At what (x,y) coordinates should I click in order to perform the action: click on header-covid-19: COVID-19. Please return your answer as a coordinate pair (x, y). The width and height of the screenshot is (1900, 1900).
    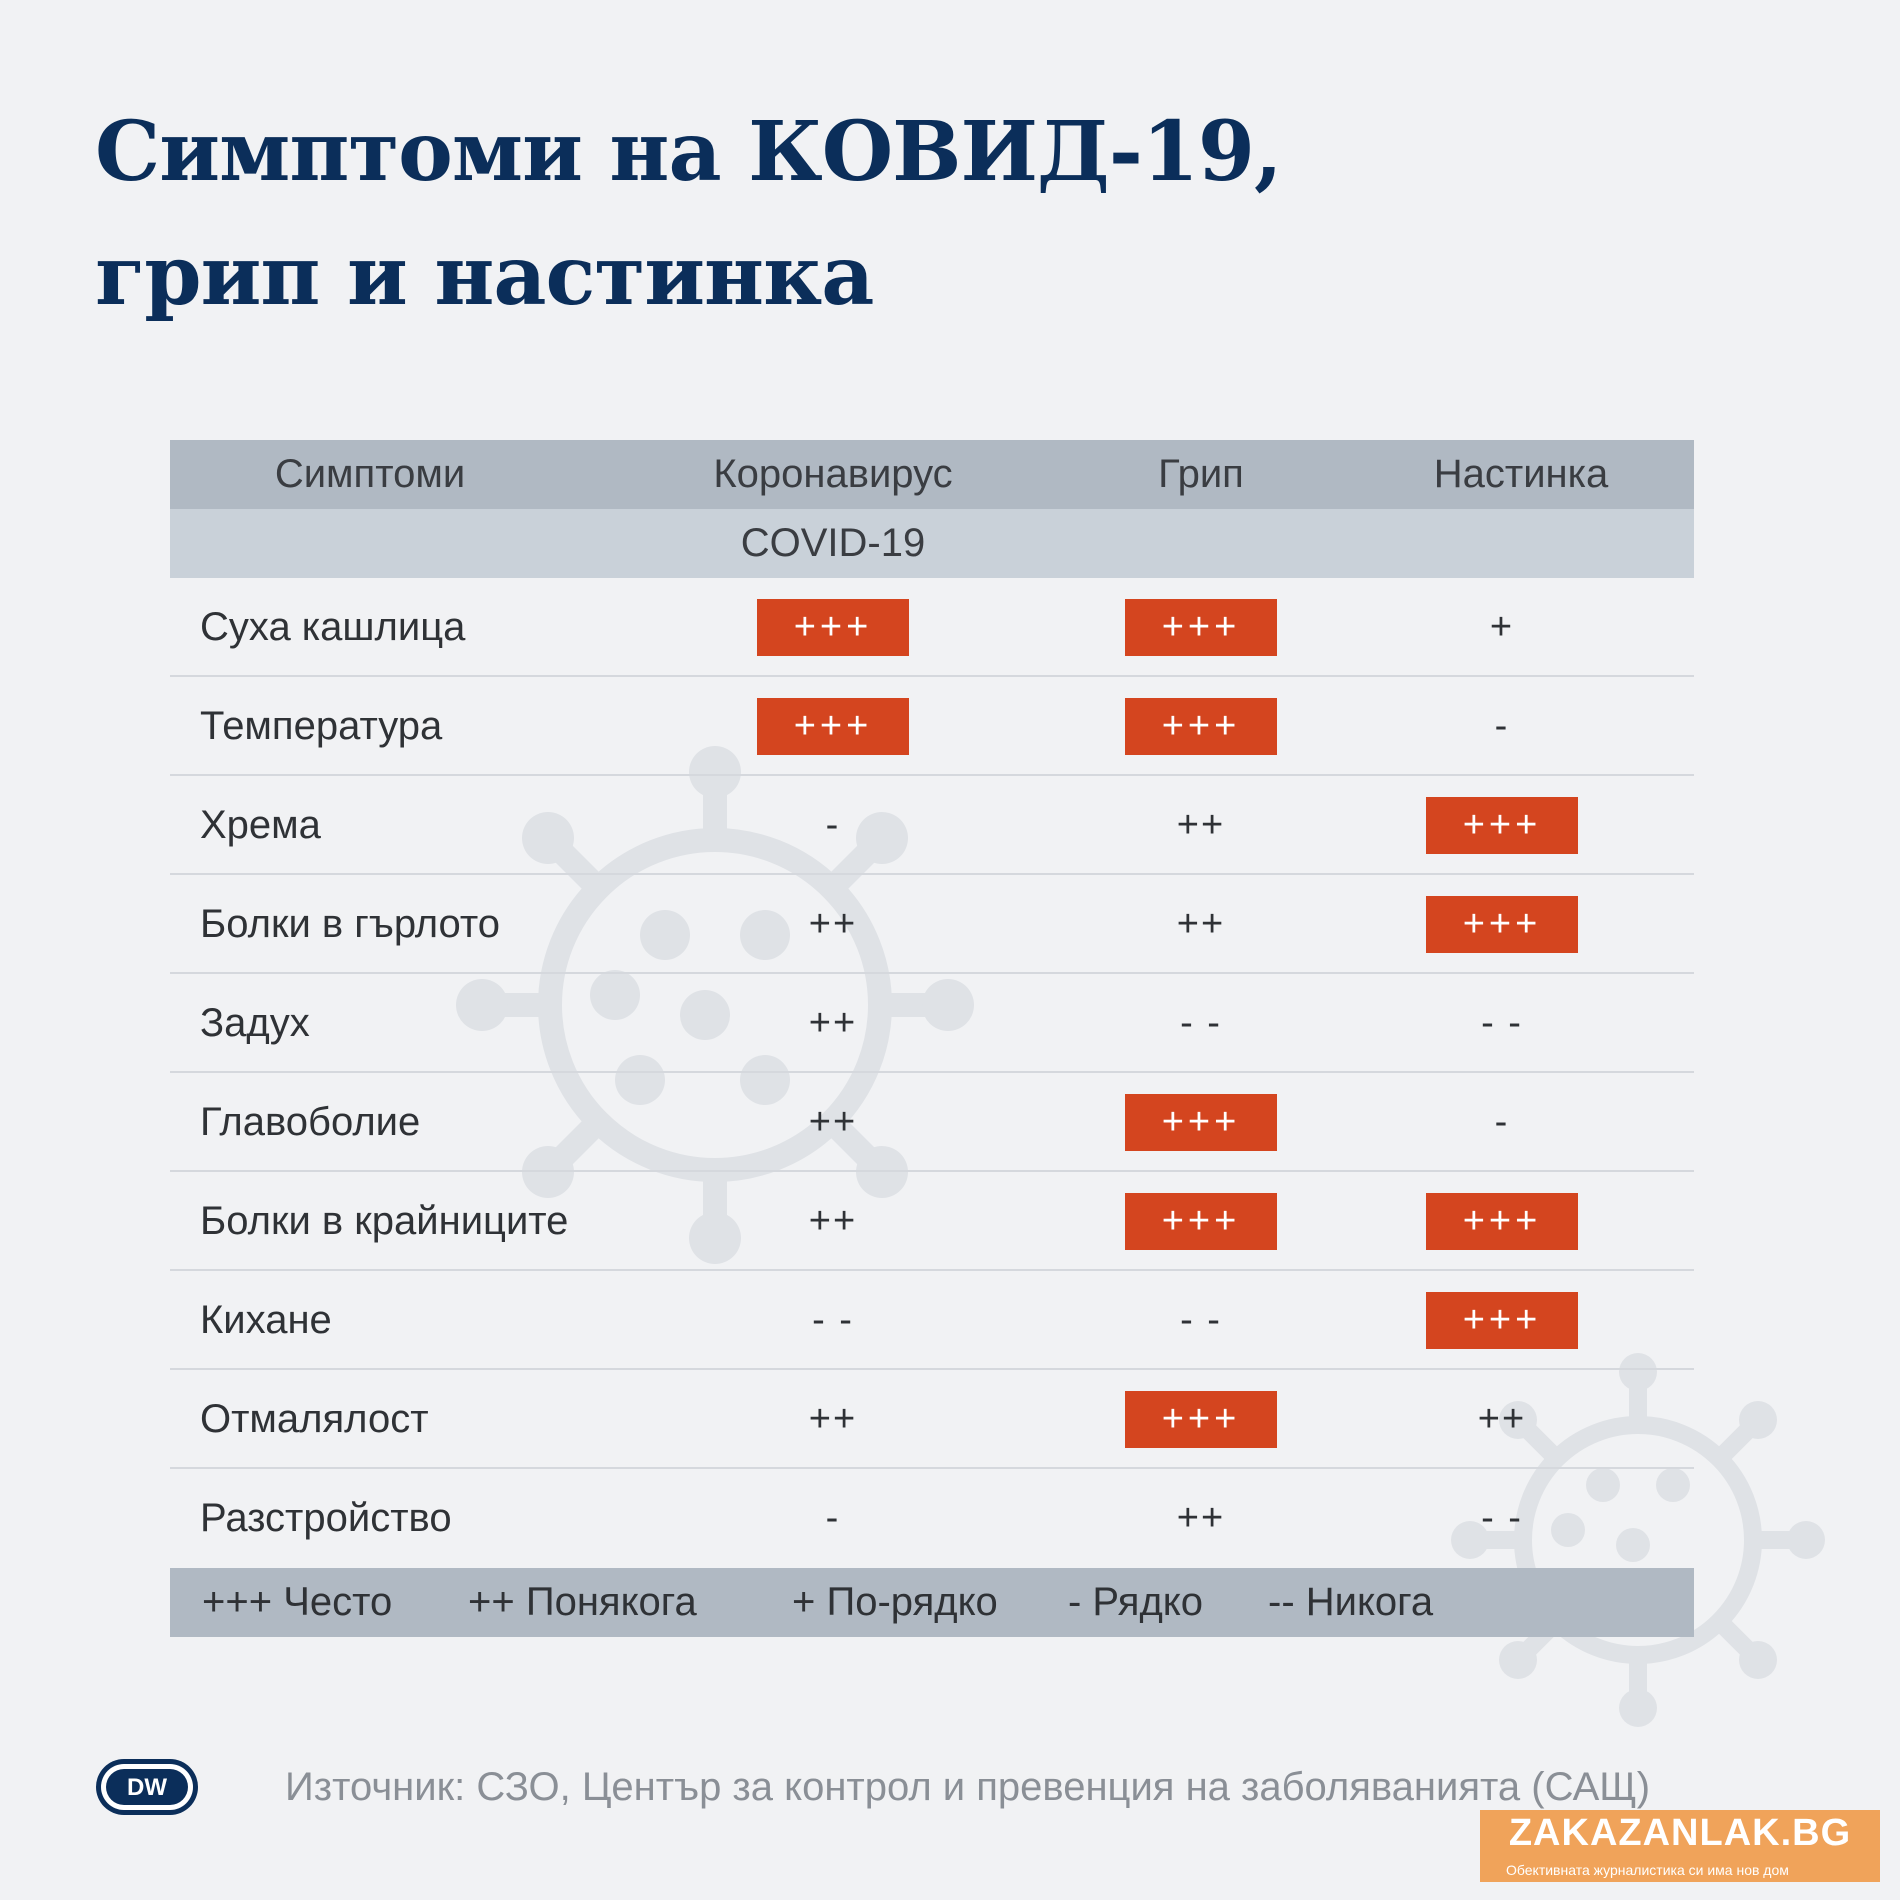
    Looking at the image, I should click on (833, 543).